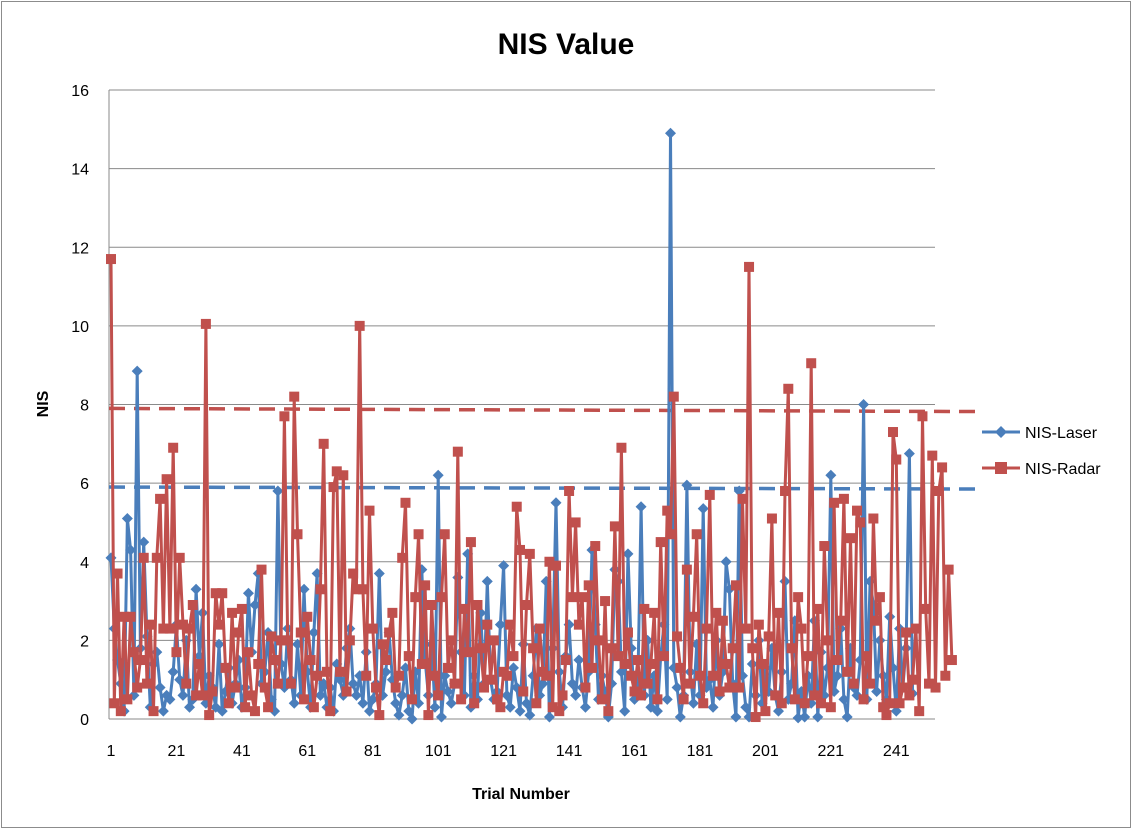 This screenshot has width=1134, height=831. I want to click on x-tick-label: 221, so click(830, 751).